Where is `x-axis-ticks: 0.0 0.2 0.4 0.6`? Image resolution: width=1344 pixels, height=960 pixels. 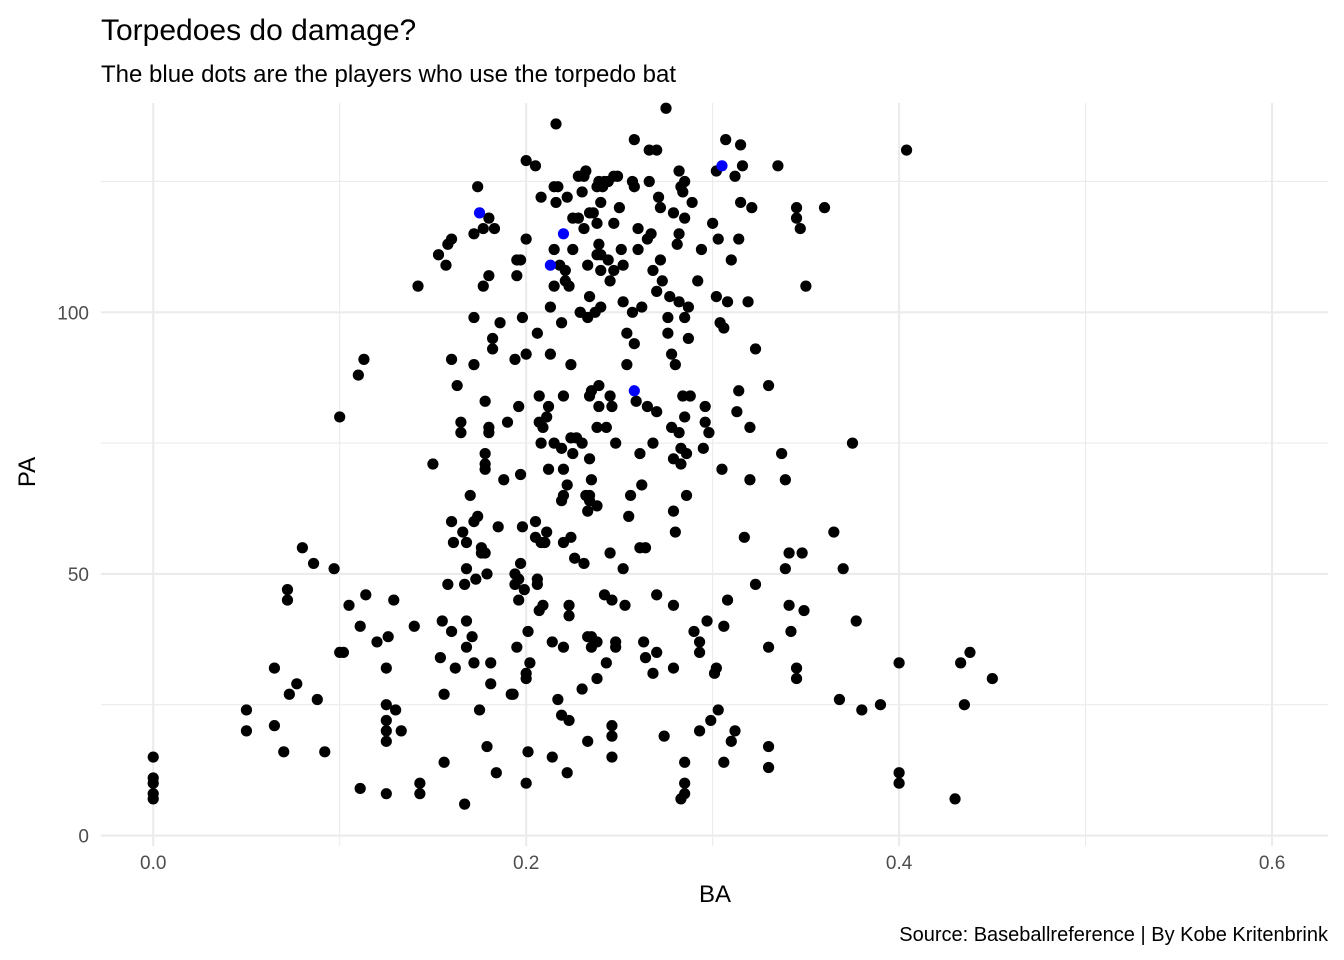
x-axis-ticks: 0.0 0.2 0.4 0.6 is located at coordinates (712, 863).